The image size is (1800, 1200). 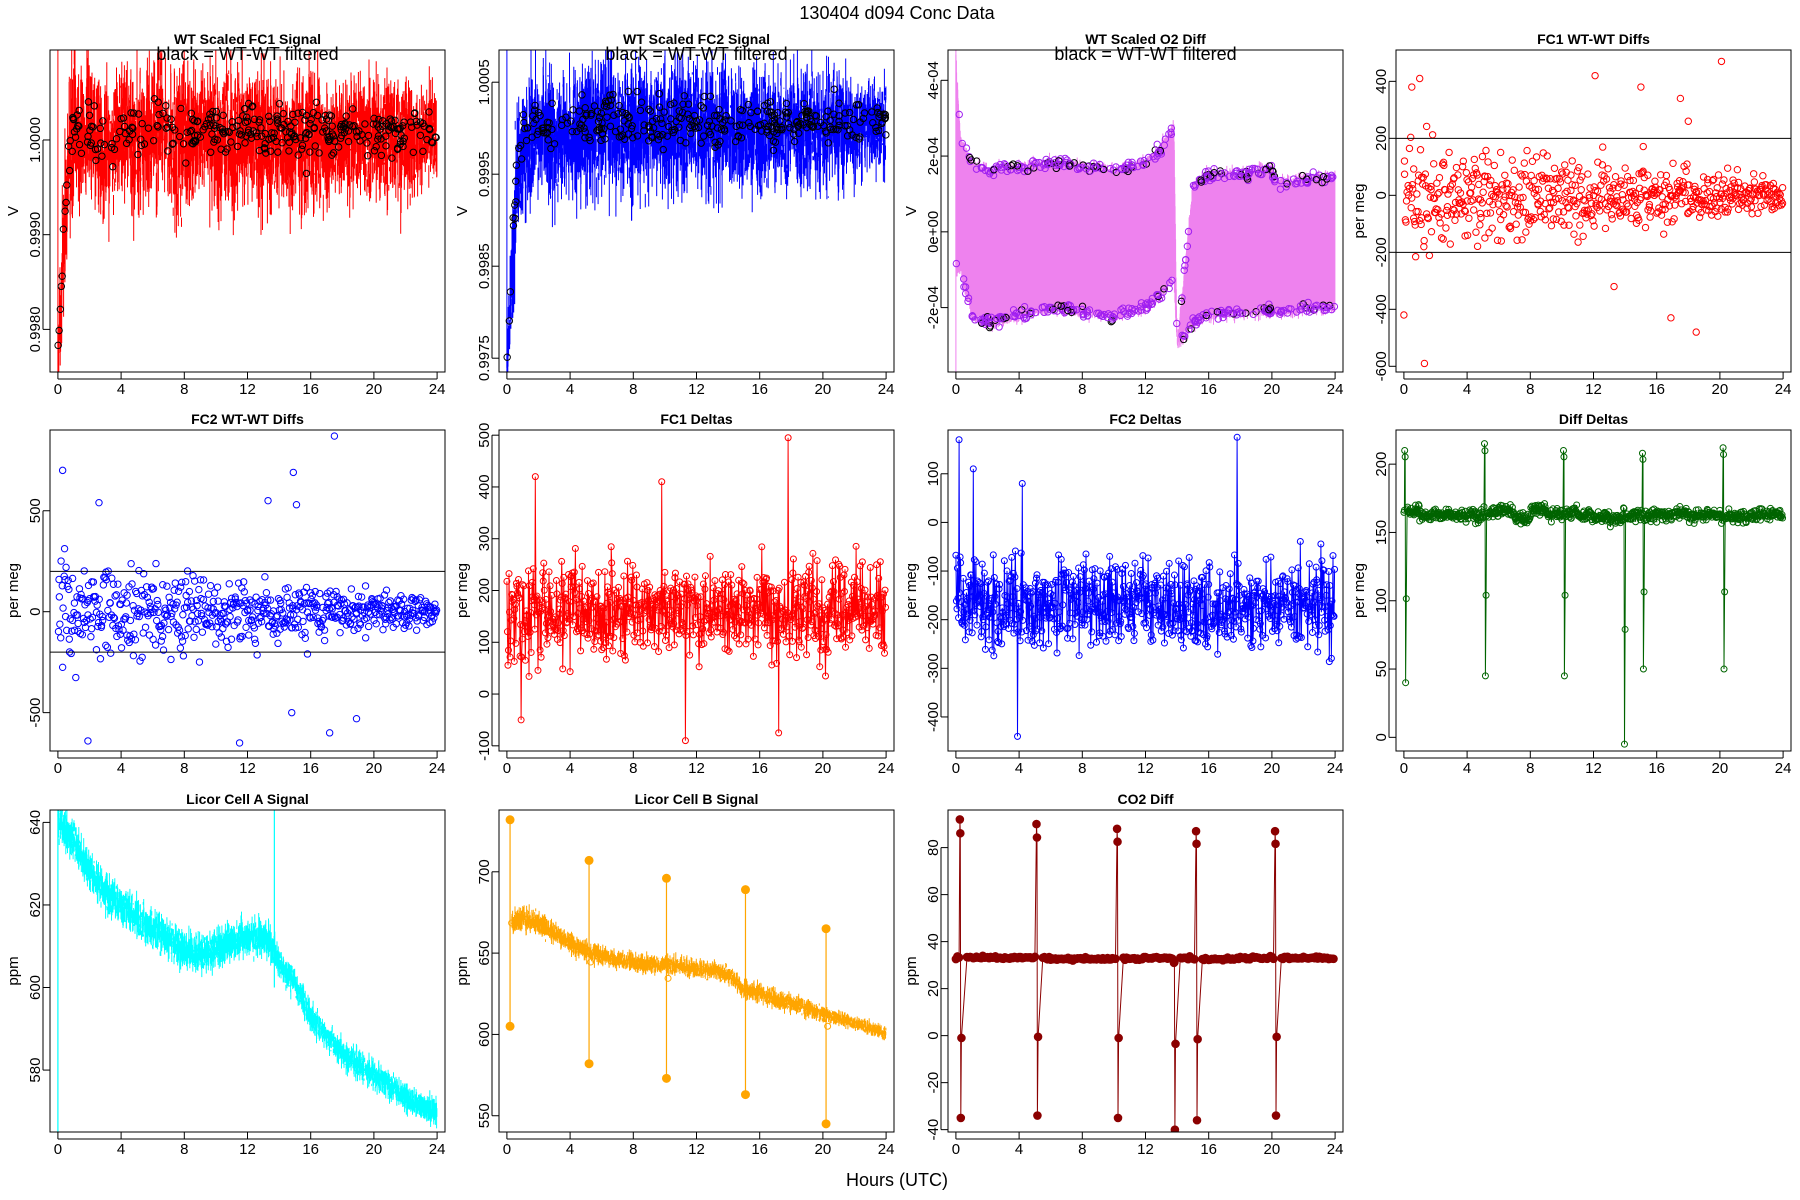 What do you see at coordinates (933, 232) in the screenshot?
I see `y-tick-label: 0e+00` at bounding box center [933, 232].